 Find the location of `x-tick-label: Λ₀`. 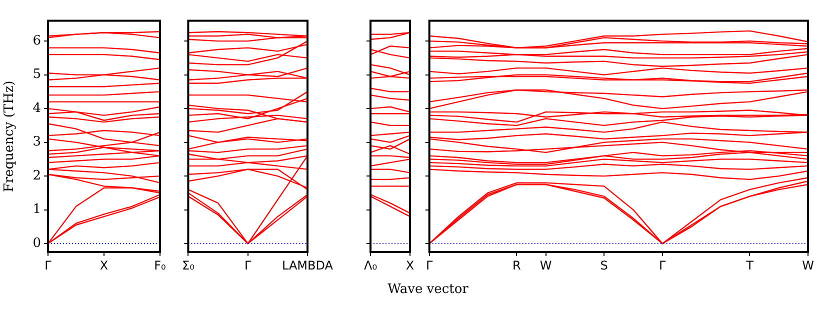

x-tick-label: Λ₀ is located at coordinates (371, 265).